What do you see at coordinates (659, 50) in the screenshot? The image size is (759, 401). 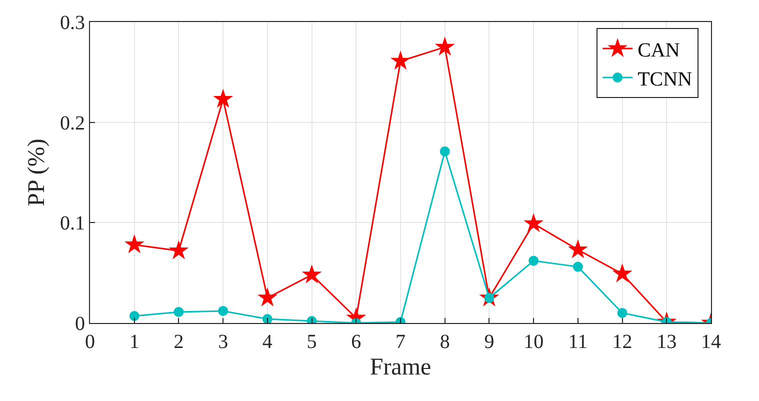 I see `legend-label: CAN` at bounding box center [659, 50].